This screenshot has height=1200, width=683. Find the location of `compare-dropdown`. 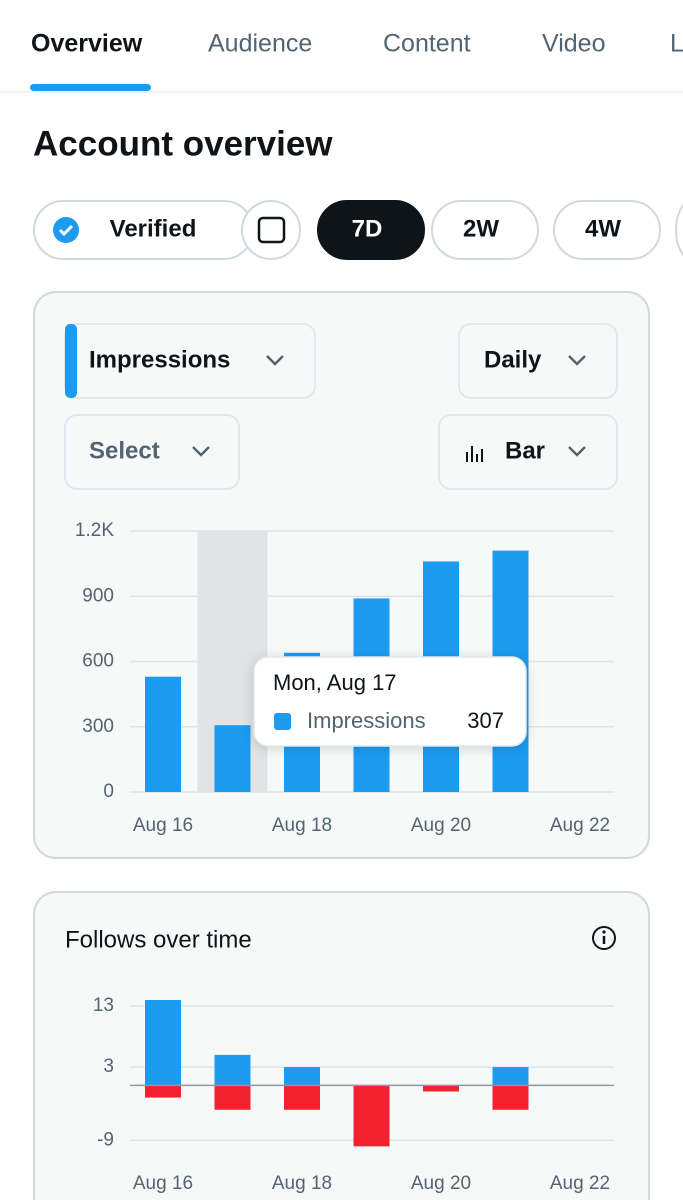

compare-dropdown is located at coordinates (152, 452).